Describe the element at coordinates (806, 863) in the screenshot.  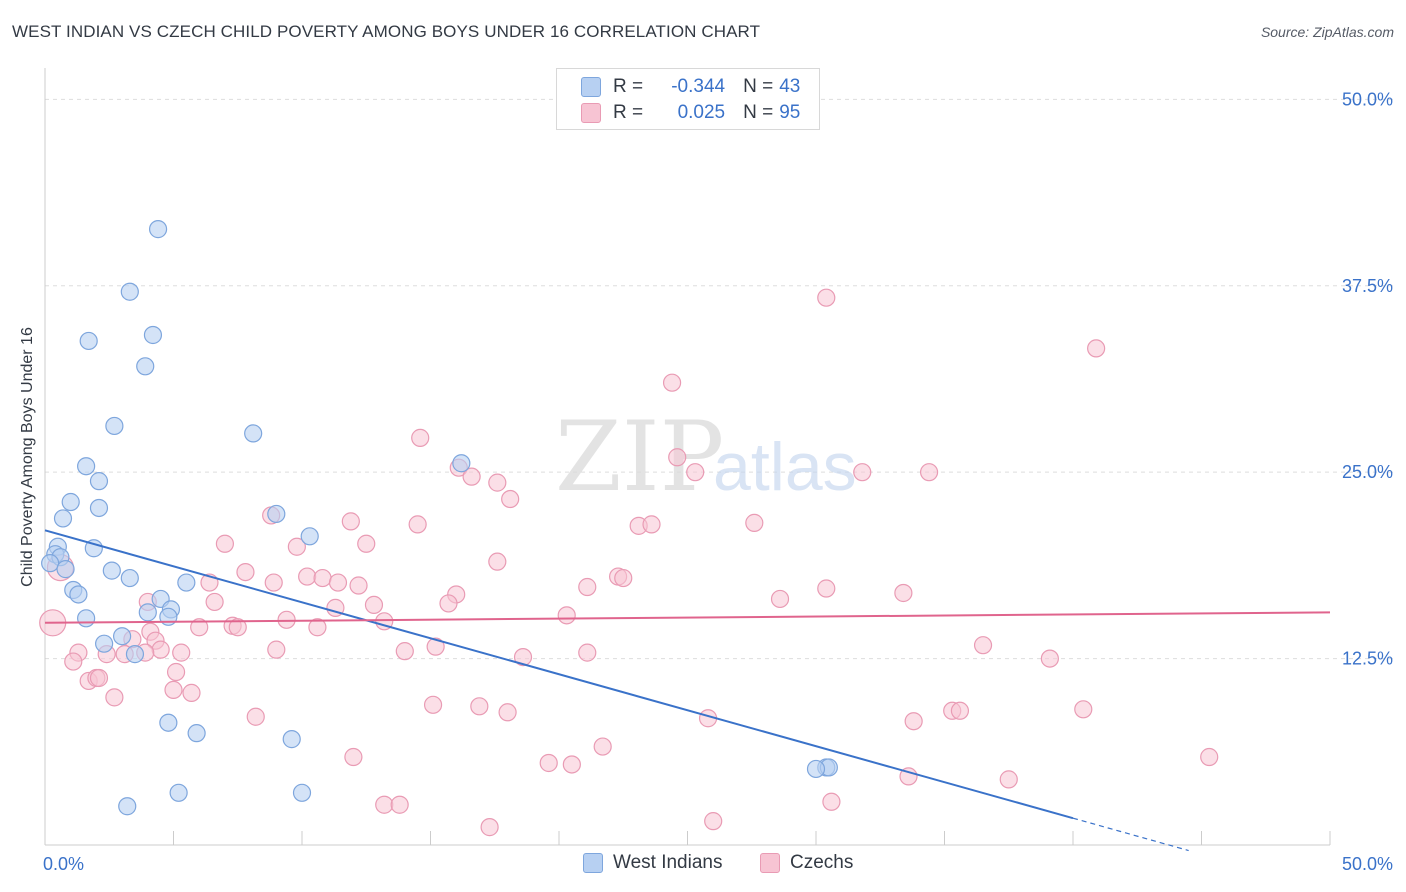
I see `bottom-legend-czechs: Czechs` at that location.